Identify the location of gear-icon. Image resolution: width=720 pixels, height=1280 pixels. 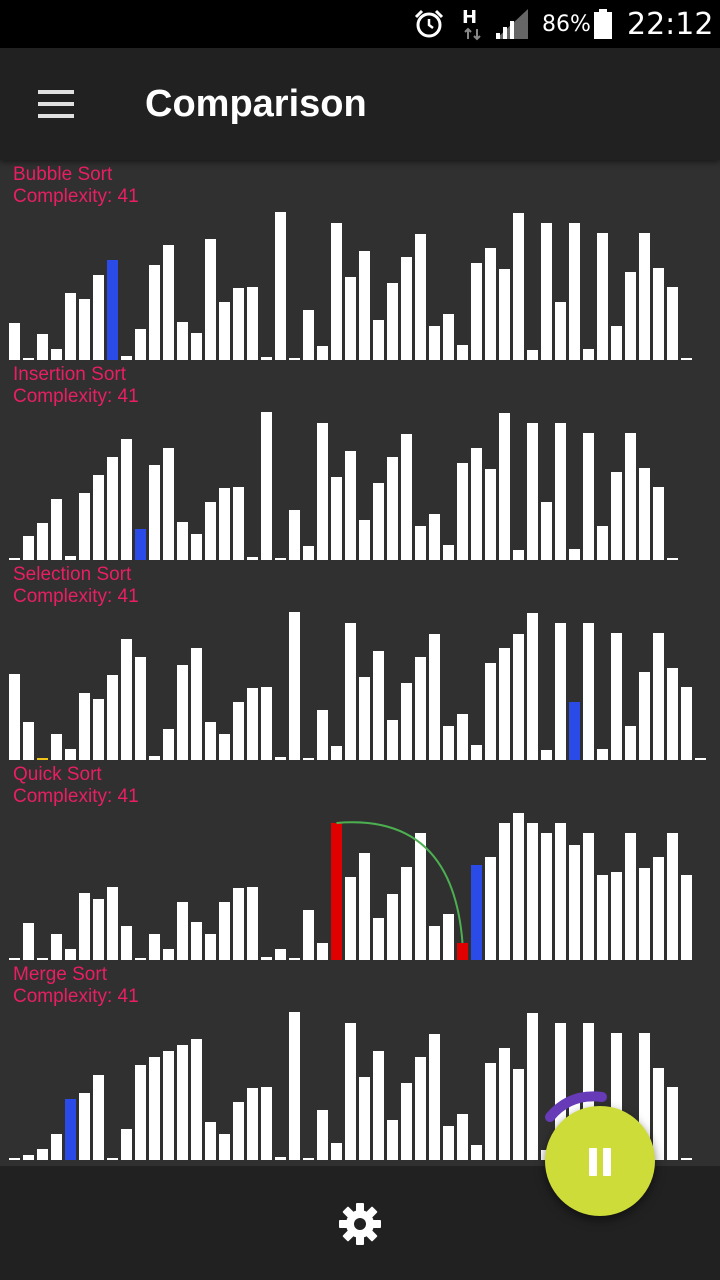
(360, 1224).